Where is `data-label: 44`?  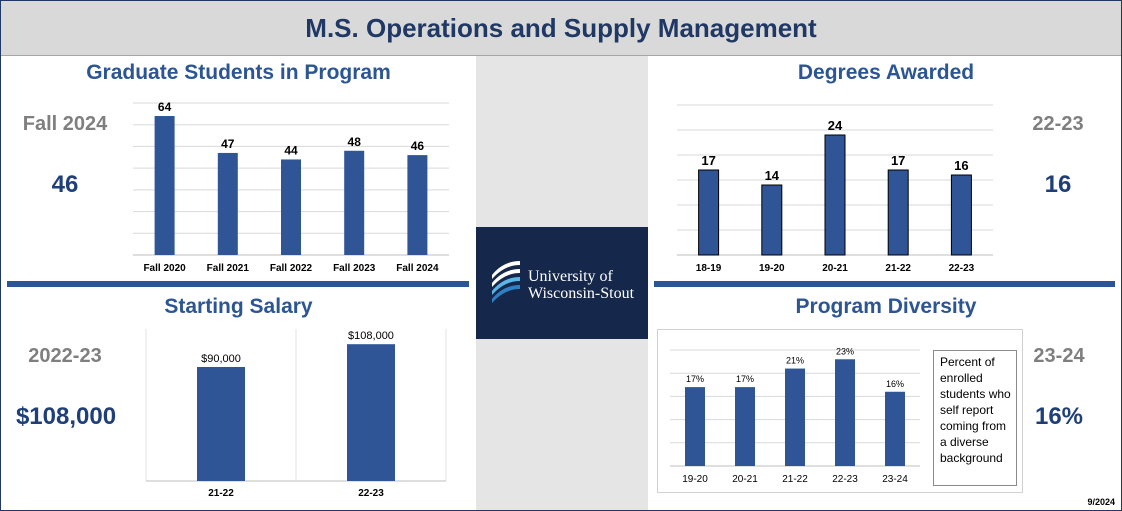 data-label: 44 is located at coordinates (291, 150).